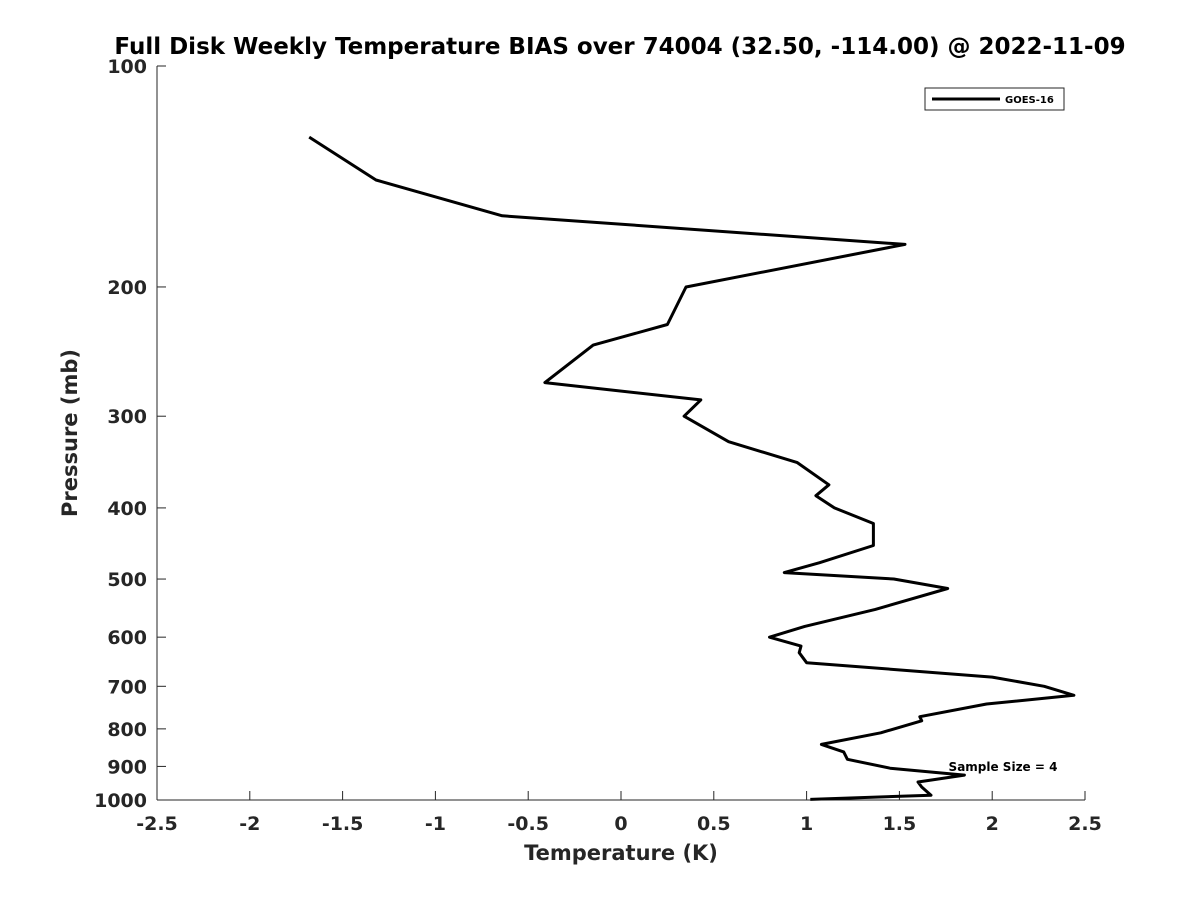 The width and height of the screenshot is (1200, 900). I want to click on x-tick-label: 1, so click(806, 824).